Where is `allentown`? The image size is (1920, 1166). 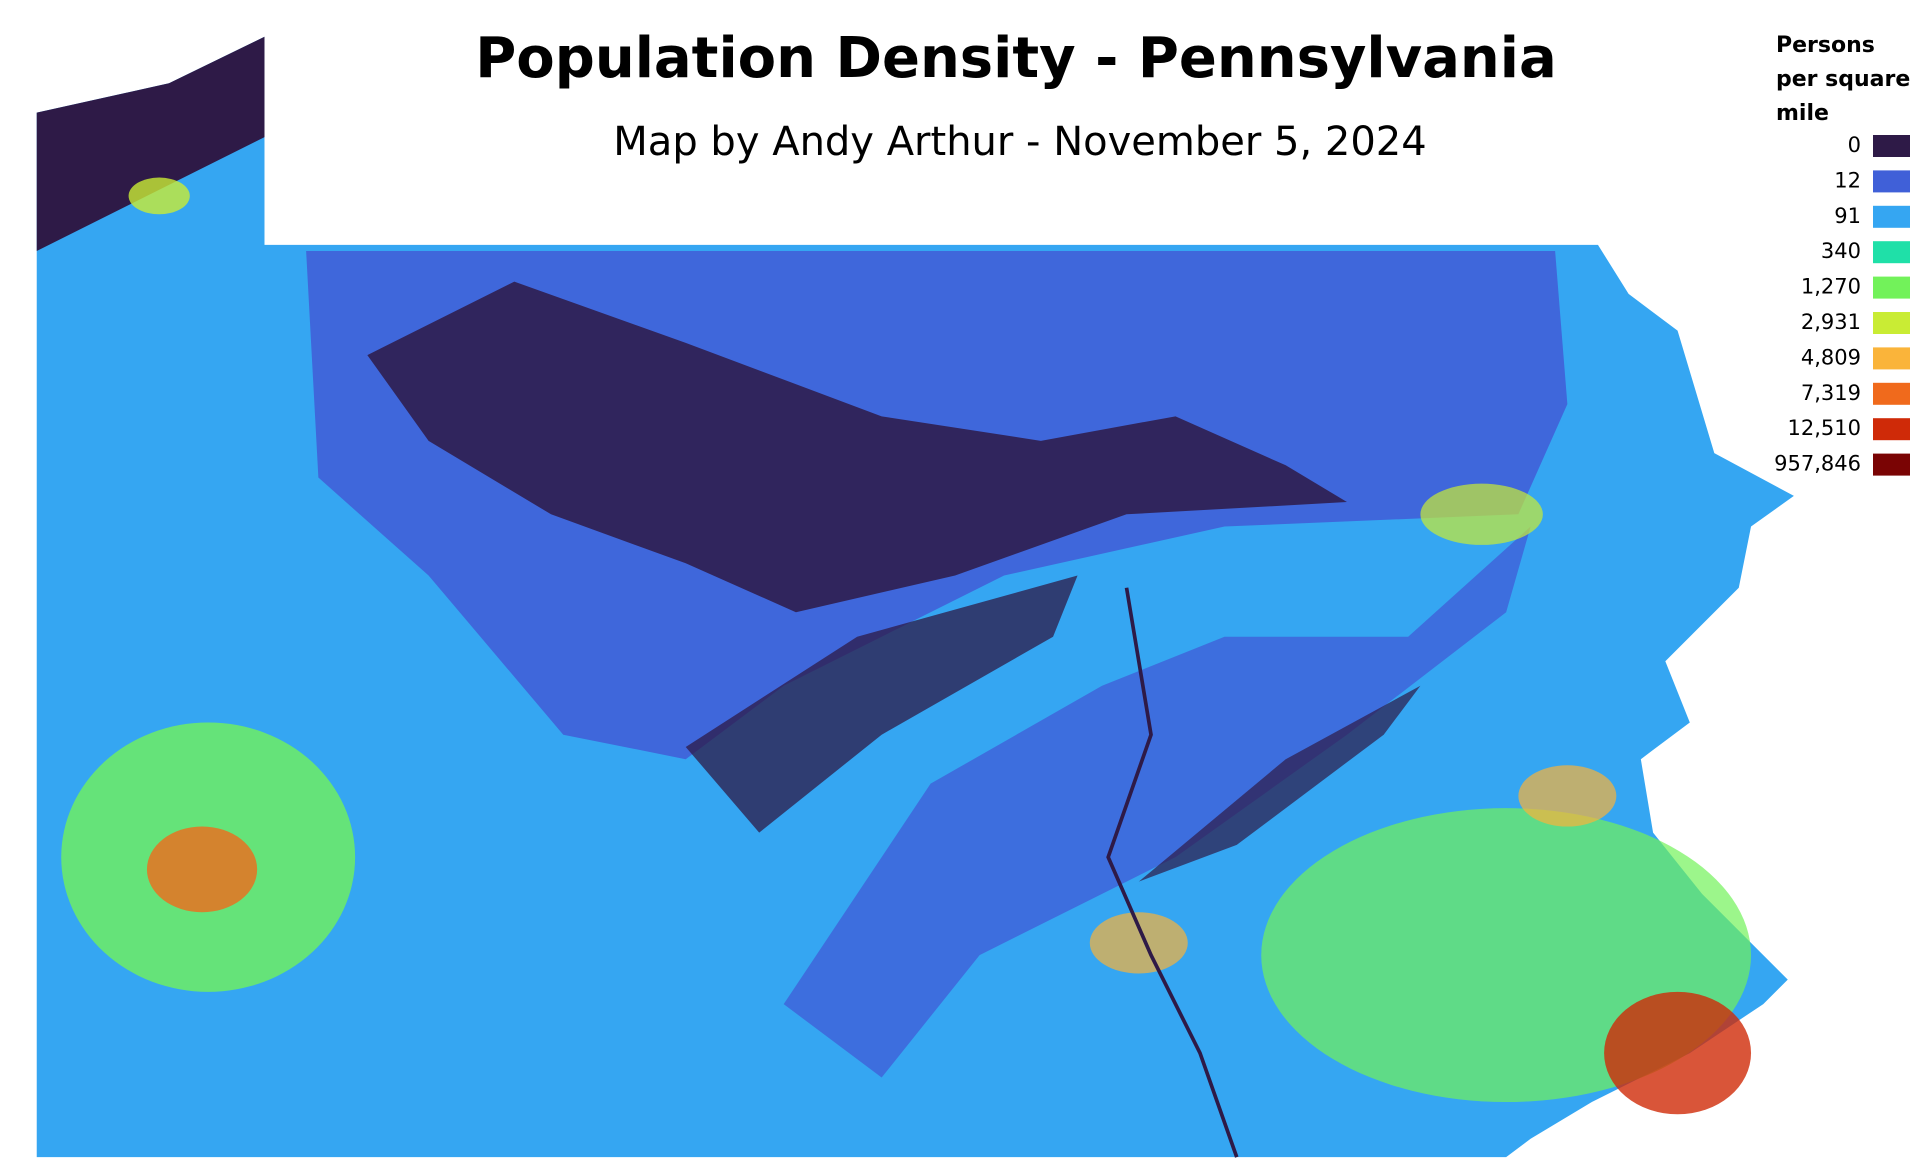
allentown is located at coordinates (1567, 796).